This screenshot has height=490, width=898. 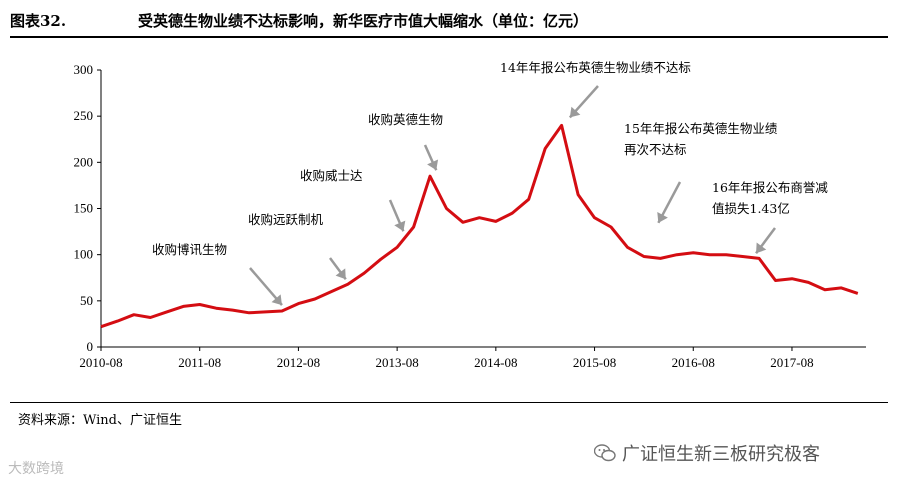 I want to click on x-tick-label: 2017-08, so click(x=791, y=362).